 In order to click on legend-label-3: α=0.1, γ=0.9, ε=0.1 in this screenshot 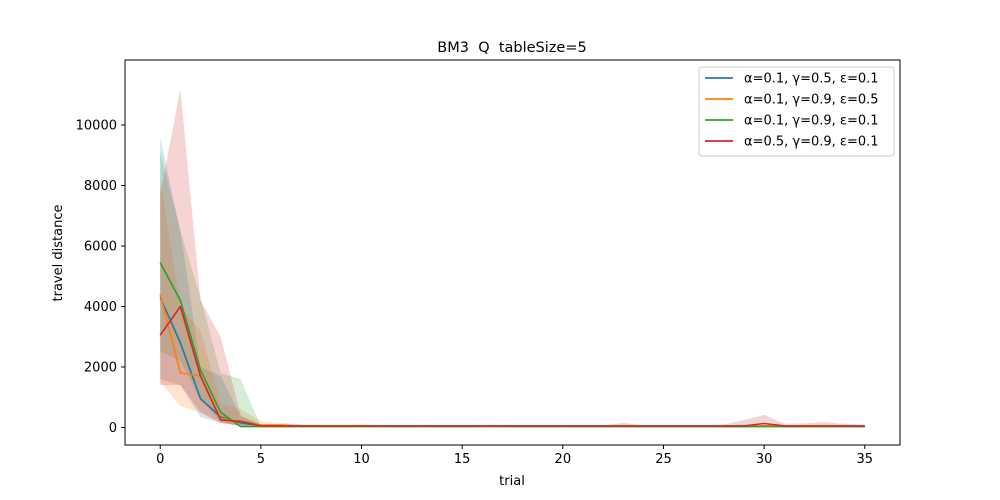, I will do `click(811, 121)`.